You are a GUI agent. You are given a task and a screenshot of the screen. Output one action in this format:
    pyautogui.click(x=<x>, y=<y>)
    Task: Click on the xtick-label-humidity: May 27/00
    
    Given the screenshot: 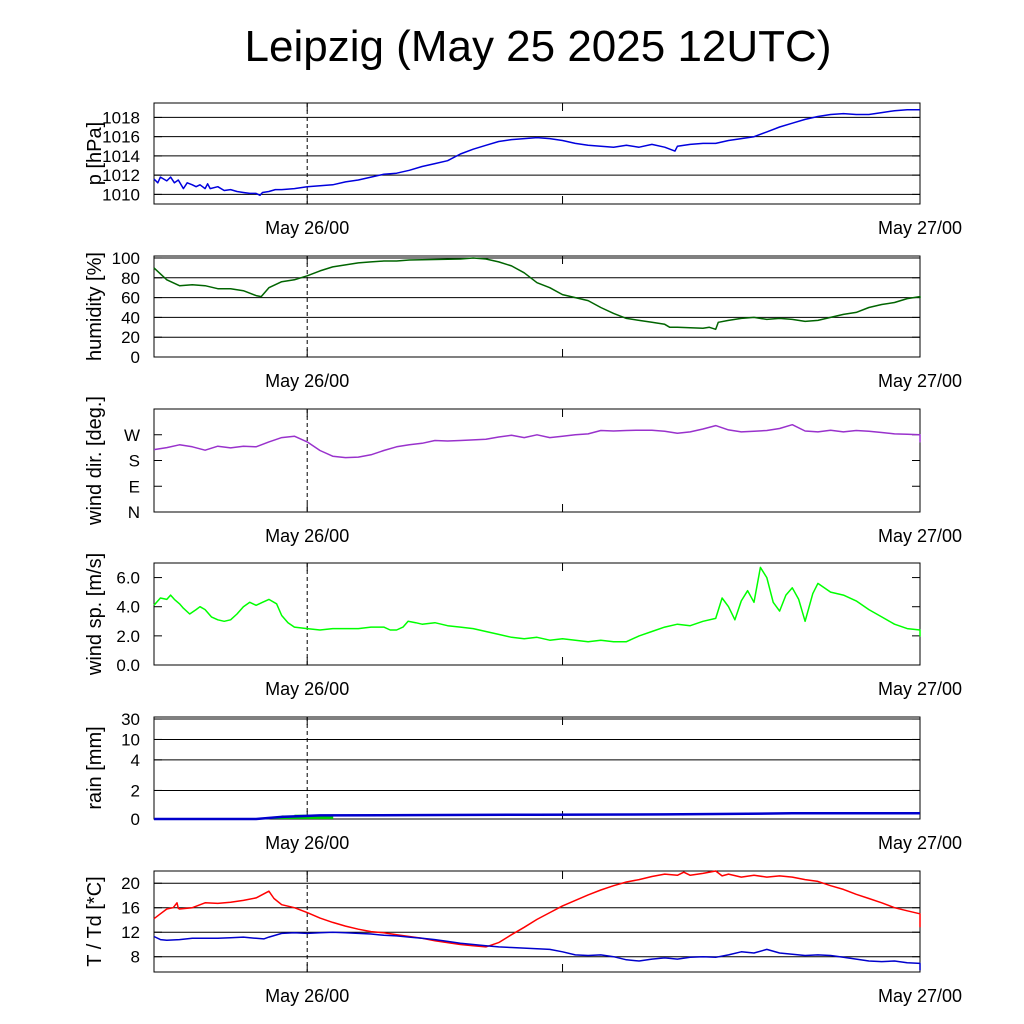 What is the action you would take?
    pyautogui.click(x=920, y=381)
    